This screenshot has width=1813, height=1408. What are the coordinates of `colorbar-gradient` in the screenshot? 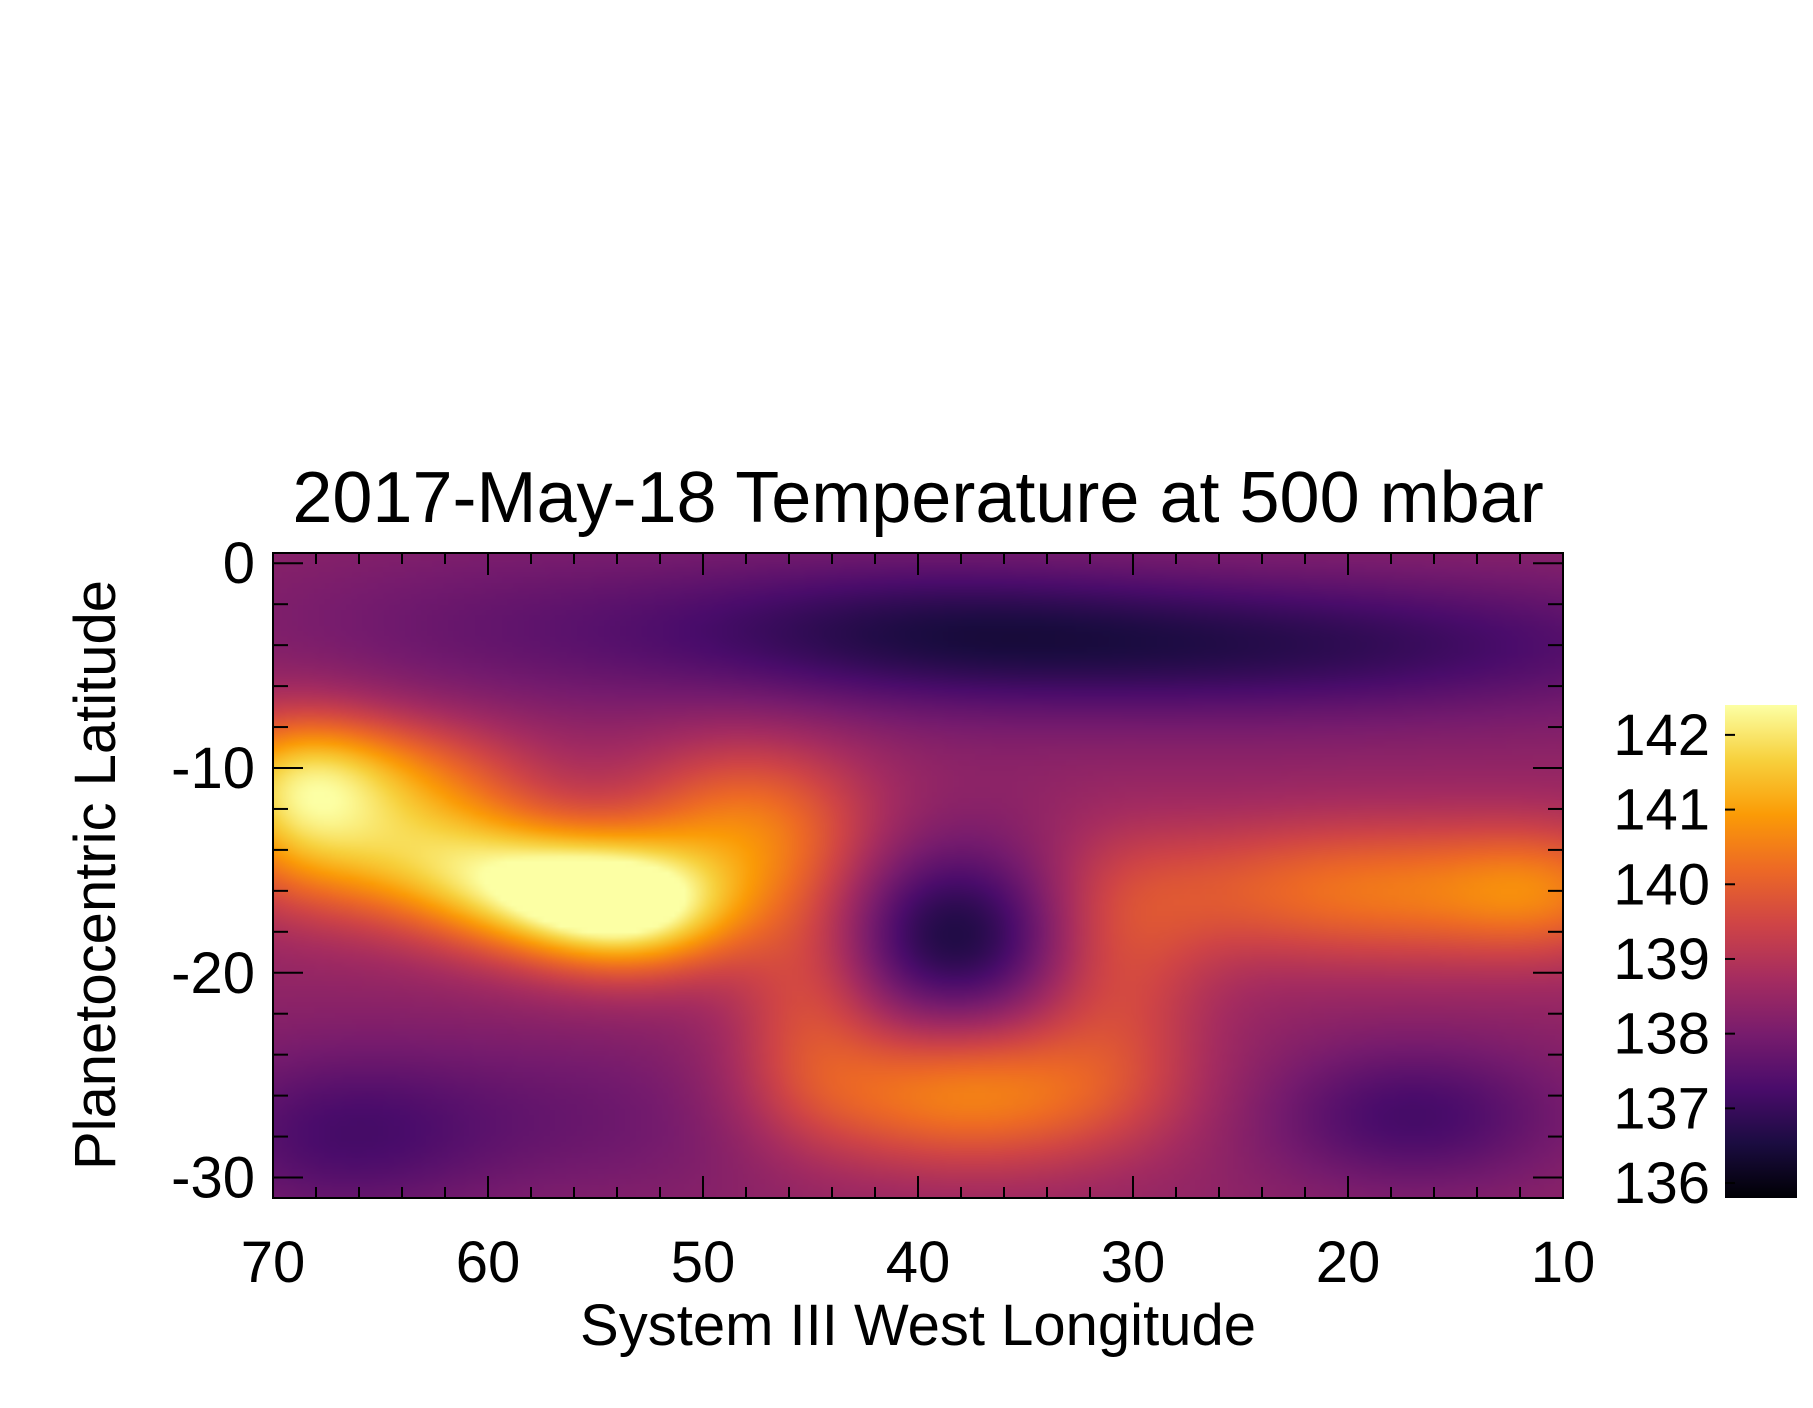 It's located at (1761, 951).